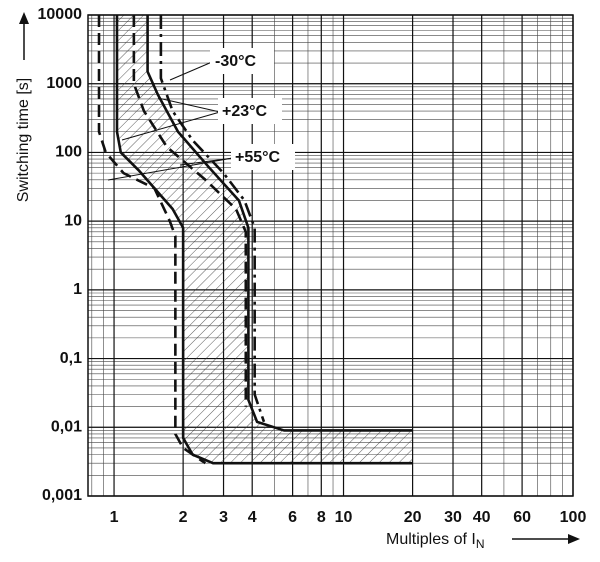 Image resolution: width=600 pixels, height=562 pixels. I want to click on annotation-leaders, so click(170, 121).